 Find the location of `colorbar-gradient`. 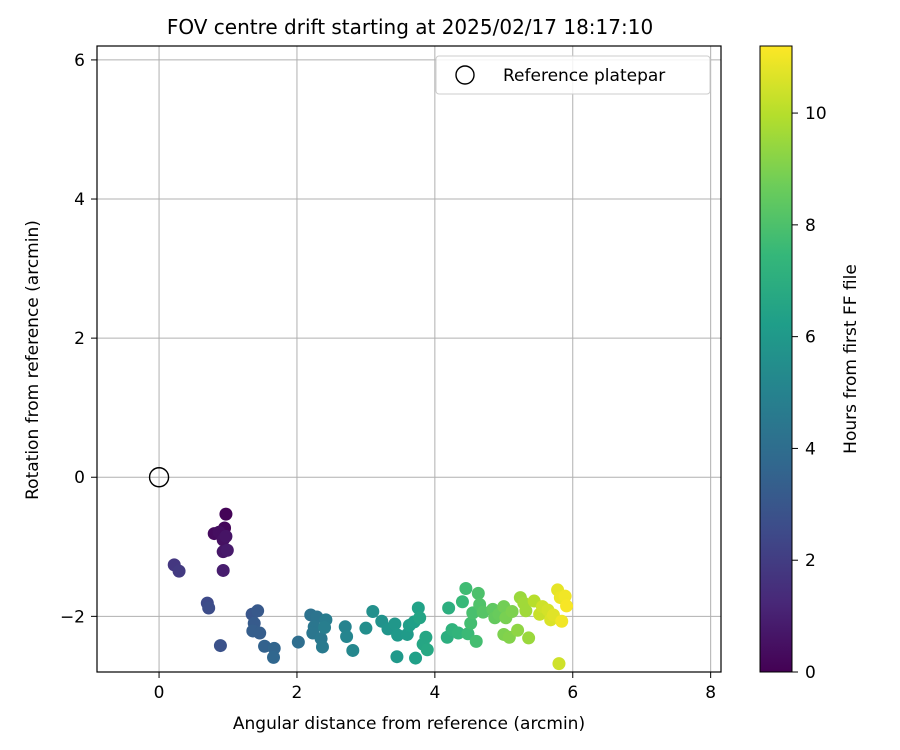

colorbar-gradient is located at coordinates (776, 359).